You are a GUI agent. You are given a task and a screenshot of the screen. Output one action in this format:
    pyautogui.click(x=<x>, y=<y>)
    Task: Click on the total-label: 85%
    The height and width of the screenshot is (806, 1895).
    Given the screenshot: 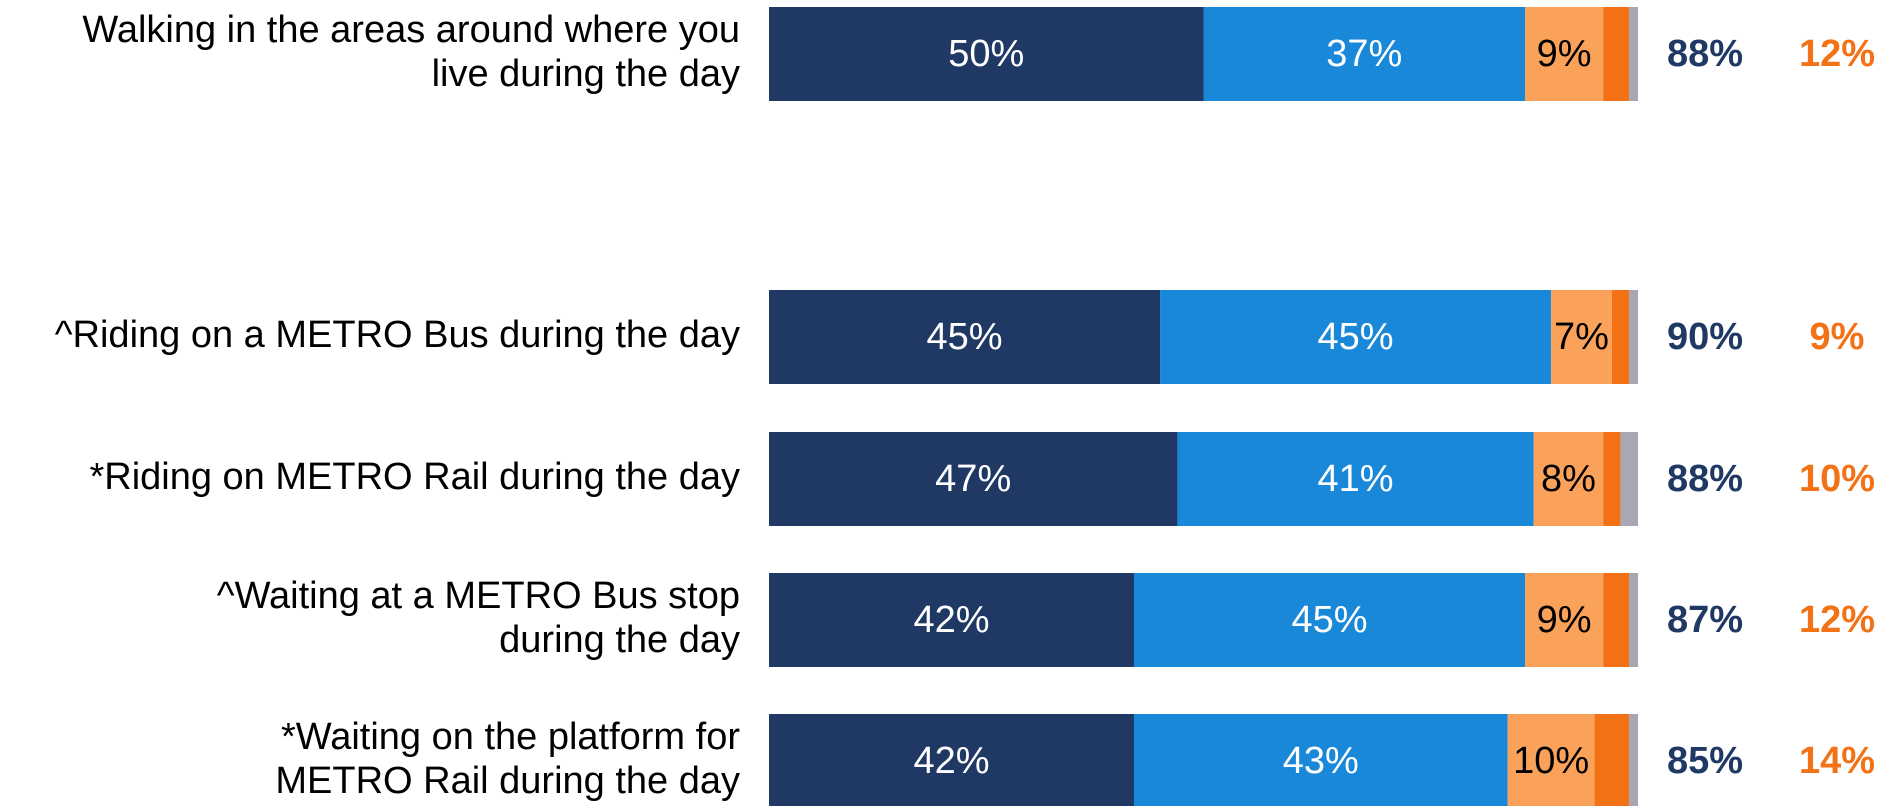 What is the action you would take?
    pyautogui.click(x=1705, y=761)
    